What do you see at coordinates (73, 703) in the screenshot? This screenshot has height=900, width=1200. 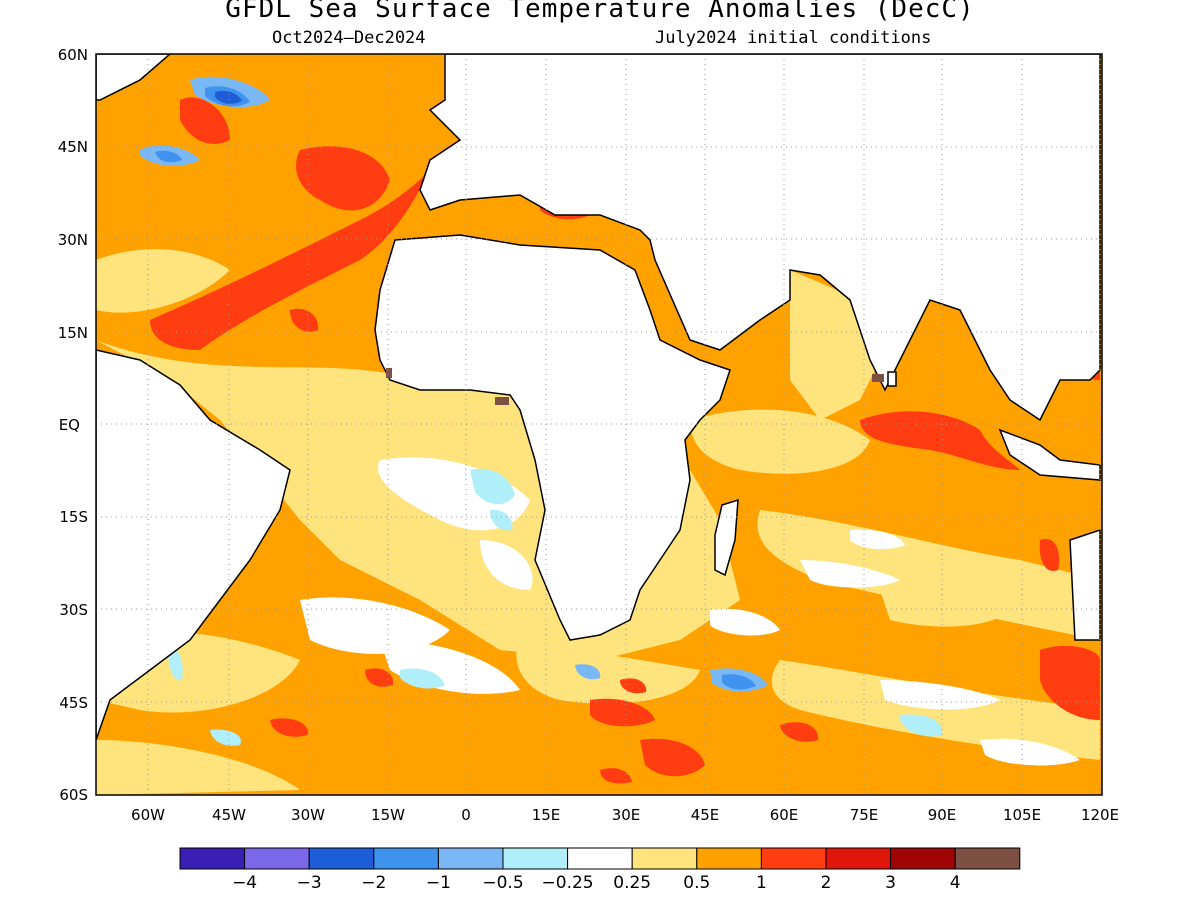 I see `lat-label-7: 45S` at bounding box center [73, 703].